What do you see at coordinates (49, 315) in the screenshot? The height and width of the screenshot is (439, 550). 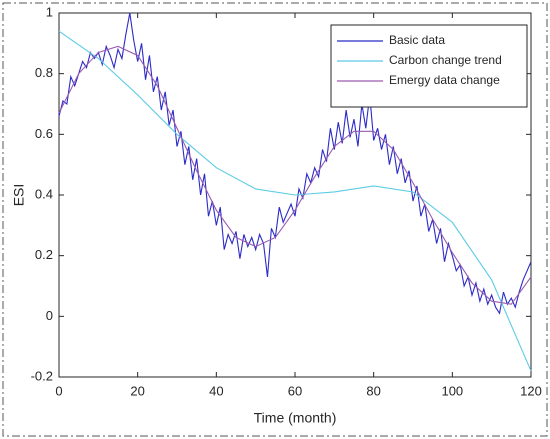 I see `y-tick-label: 0` at bounding box center [49, 315].